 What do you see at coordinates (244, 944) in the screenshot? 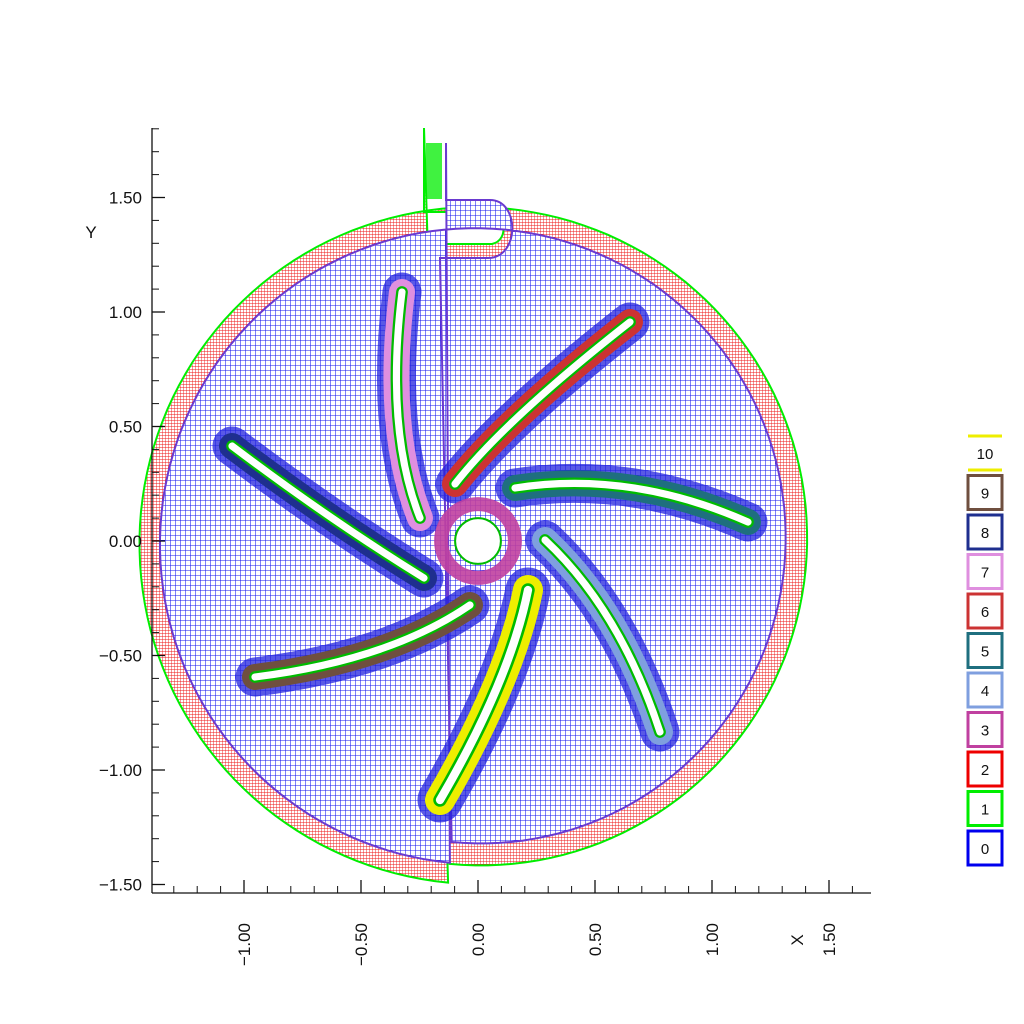
I see `x-tick-label: −1.00` at bounding box center [244, 944].